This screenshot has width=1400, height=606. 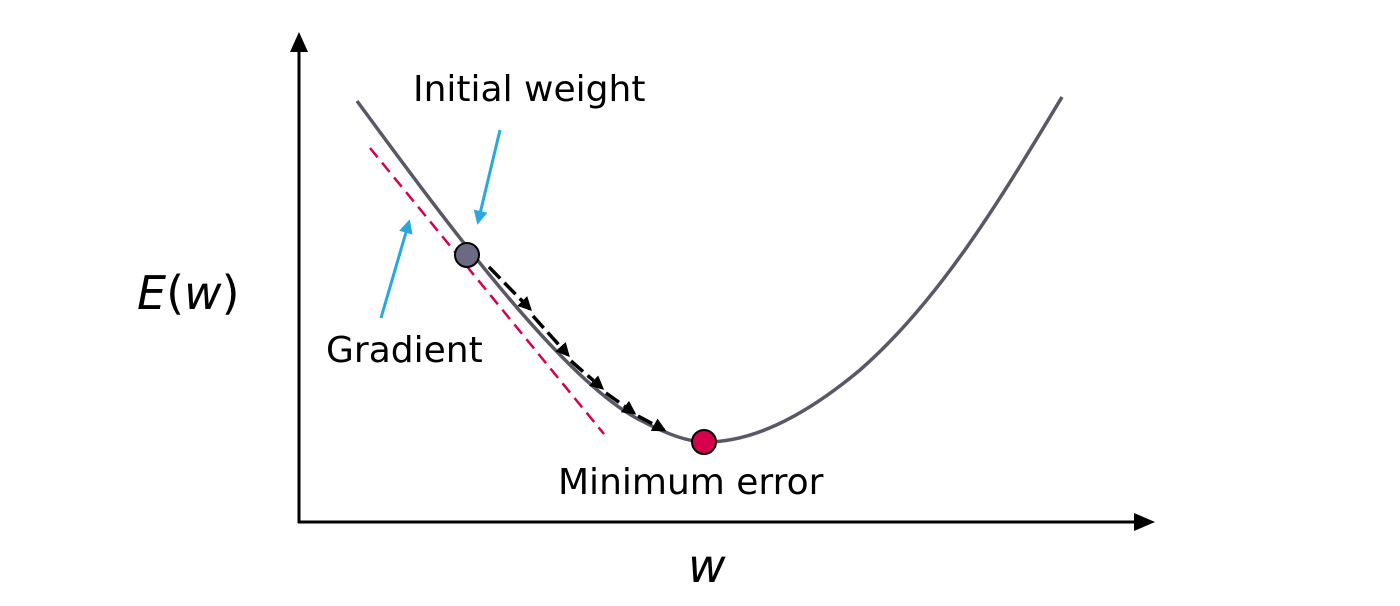 I want to click on y-axis-var: w, so click(x=203, y=293).